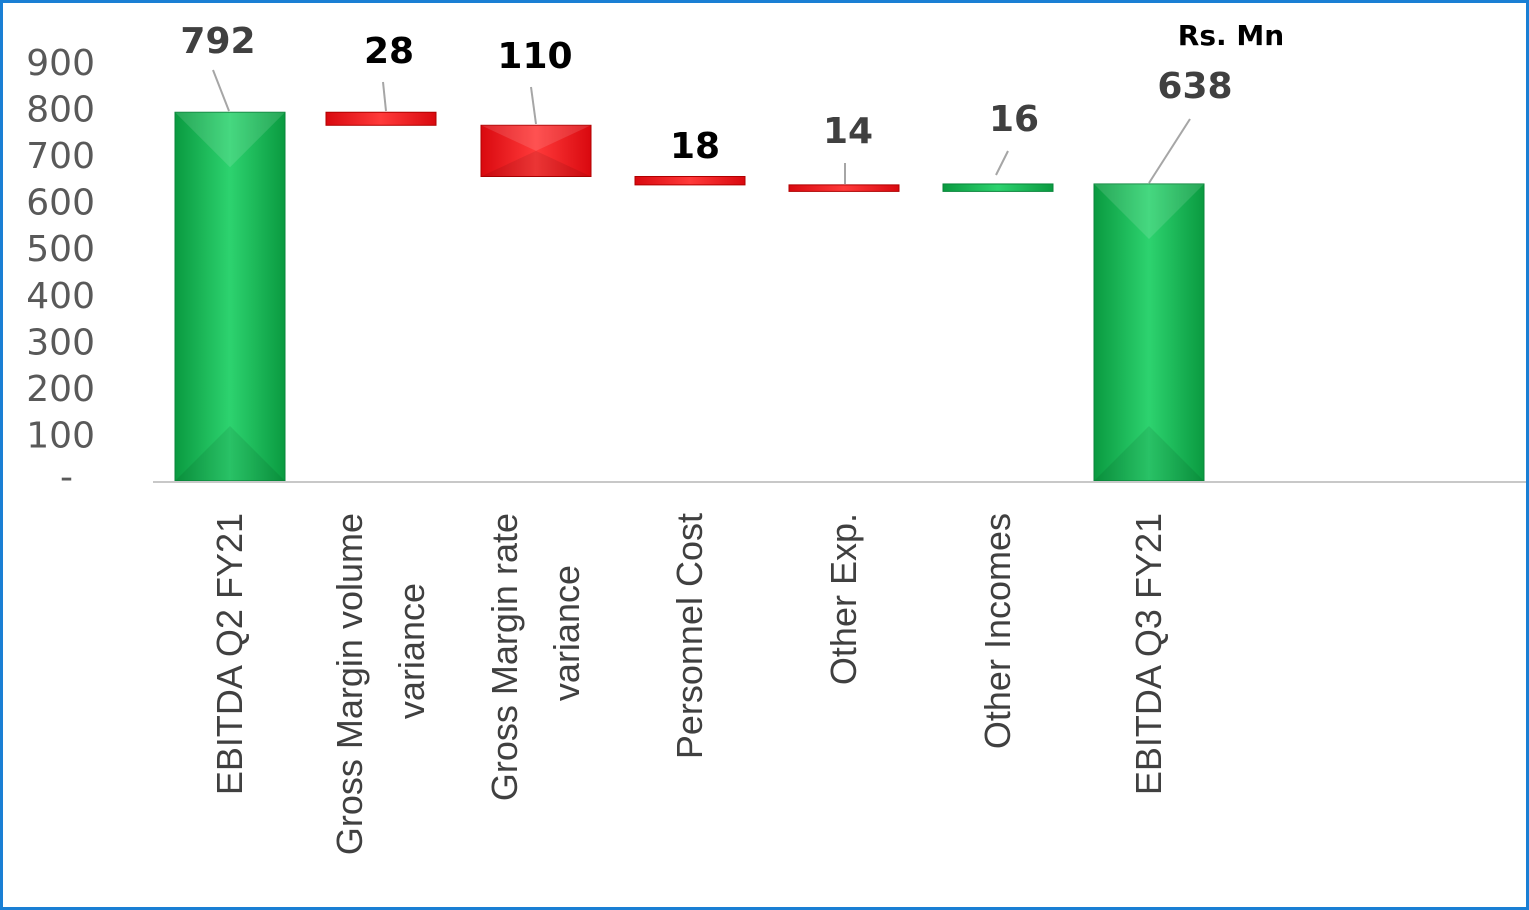 The image size is (1529, 910). What do you see at coordinates (60, 435) in the screenshot?
I see `y-tick-label: 100` at bounding box center [60, 435].